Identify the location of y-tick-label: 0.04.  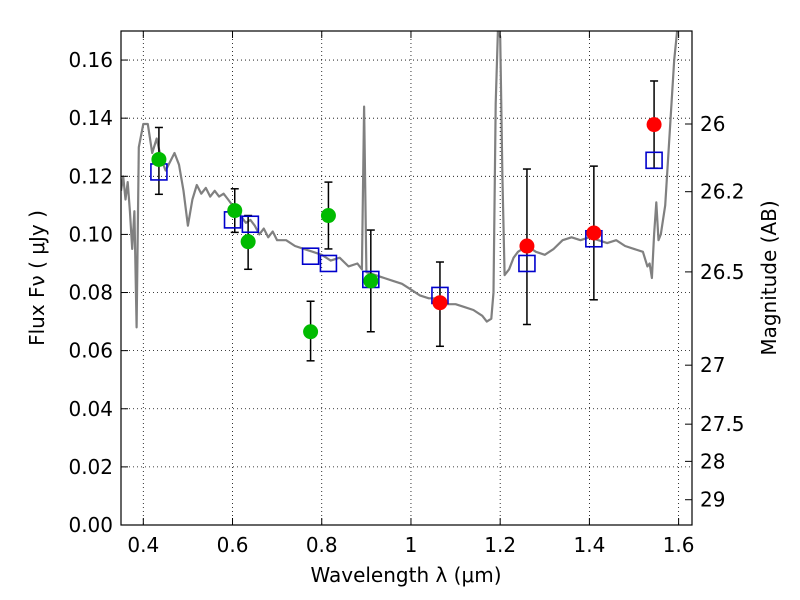
(90, 409).